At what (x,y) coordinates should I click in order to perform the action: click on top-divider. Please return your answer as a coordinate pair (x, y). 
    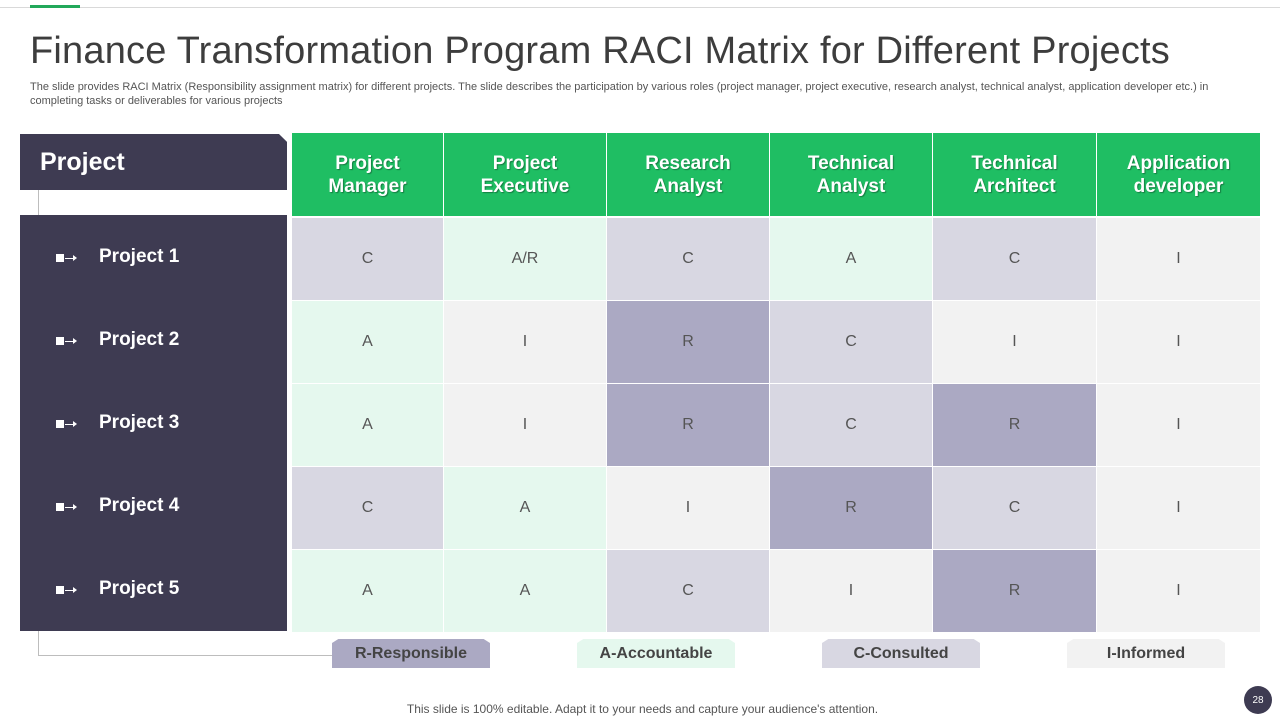
    Looking at the image, I should click on (640, 7).